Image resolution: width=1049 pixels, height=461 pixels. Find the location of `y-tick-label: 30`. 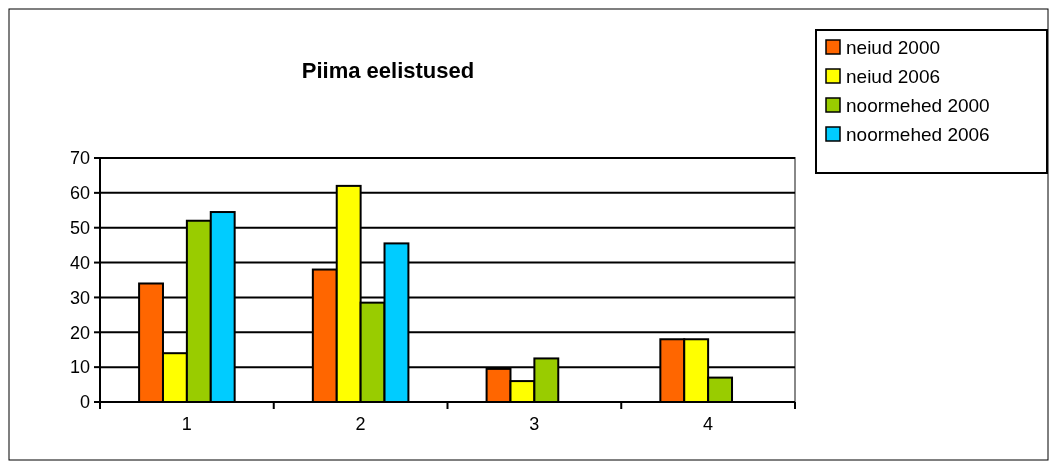

y-tick-label: 30 is located at coordinates (79, 297).